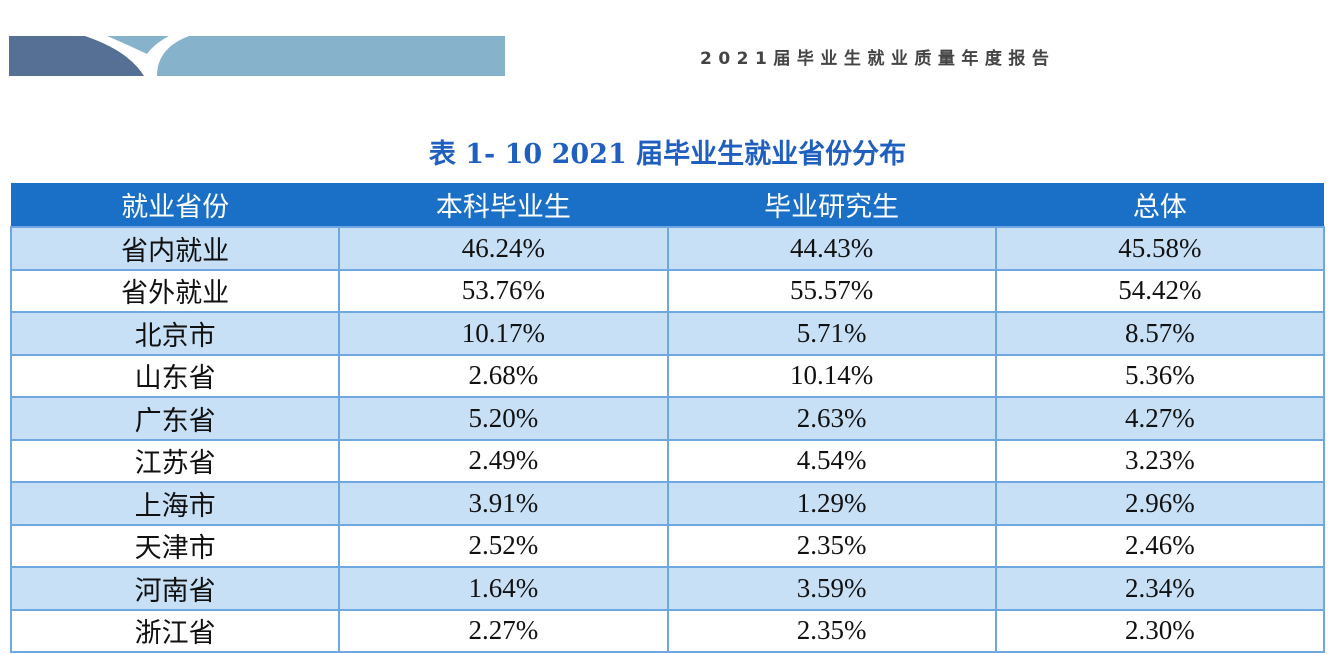 The image size is (1335, 654). What do you see at coordinates (175, 290) in the screenshot?
I see `province-cell: 省外就业` at bounding box center [175, 290].